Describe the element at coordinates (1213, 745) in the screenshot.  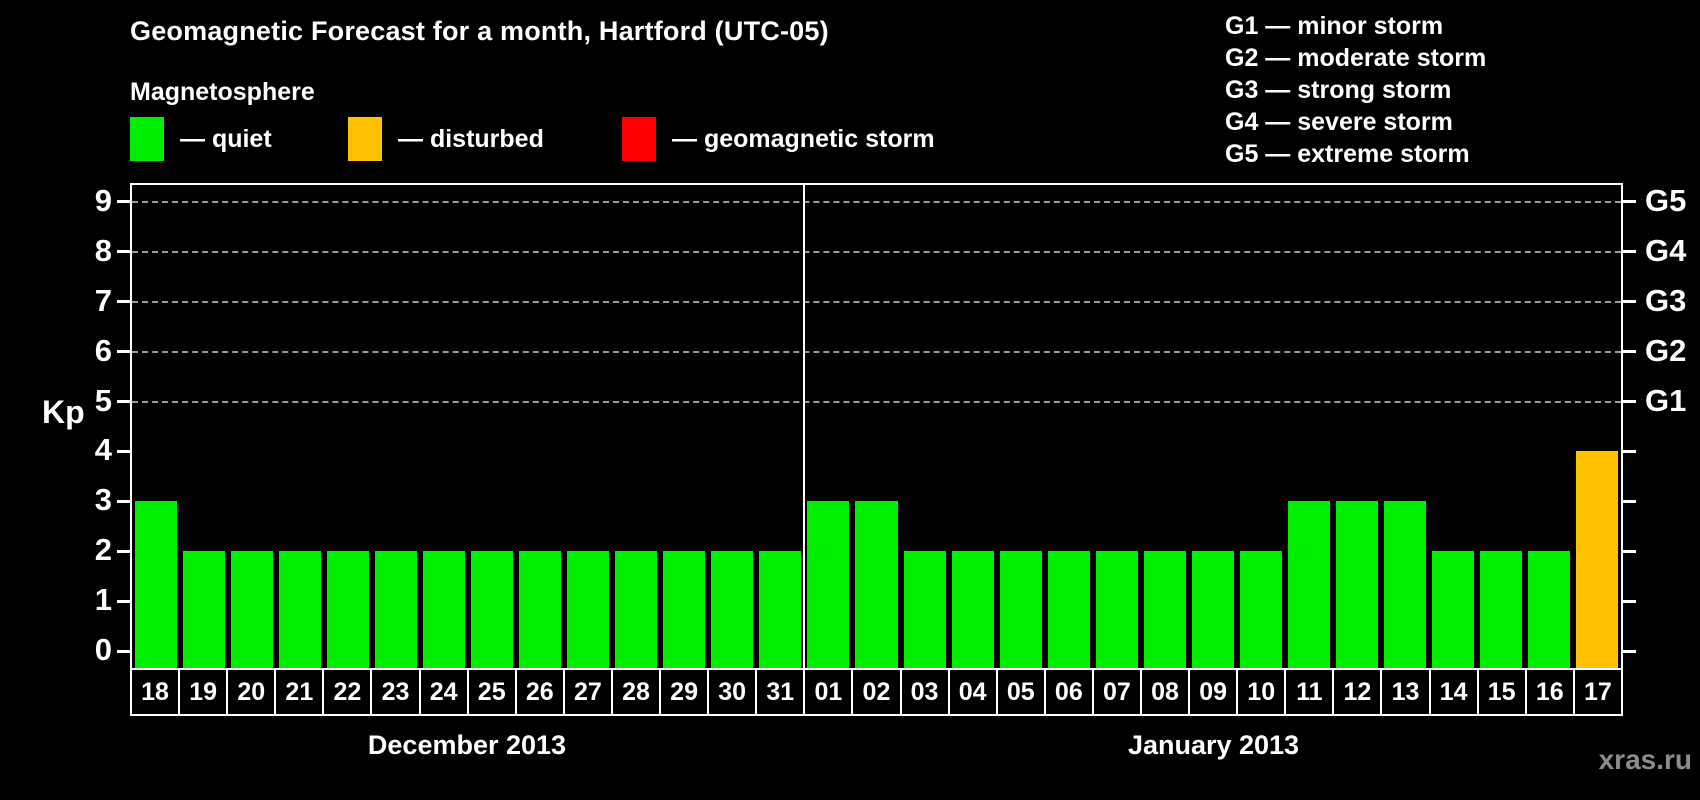
I see `month-label-january: January 2013` at that location.